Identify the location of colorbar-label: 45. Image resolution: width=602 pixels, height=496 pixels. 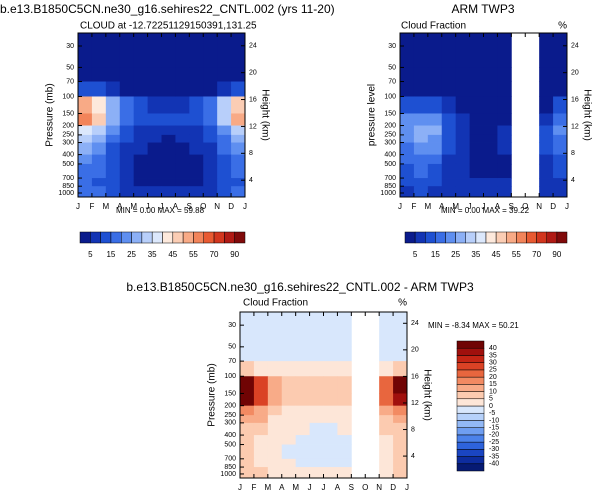
(172, 254).